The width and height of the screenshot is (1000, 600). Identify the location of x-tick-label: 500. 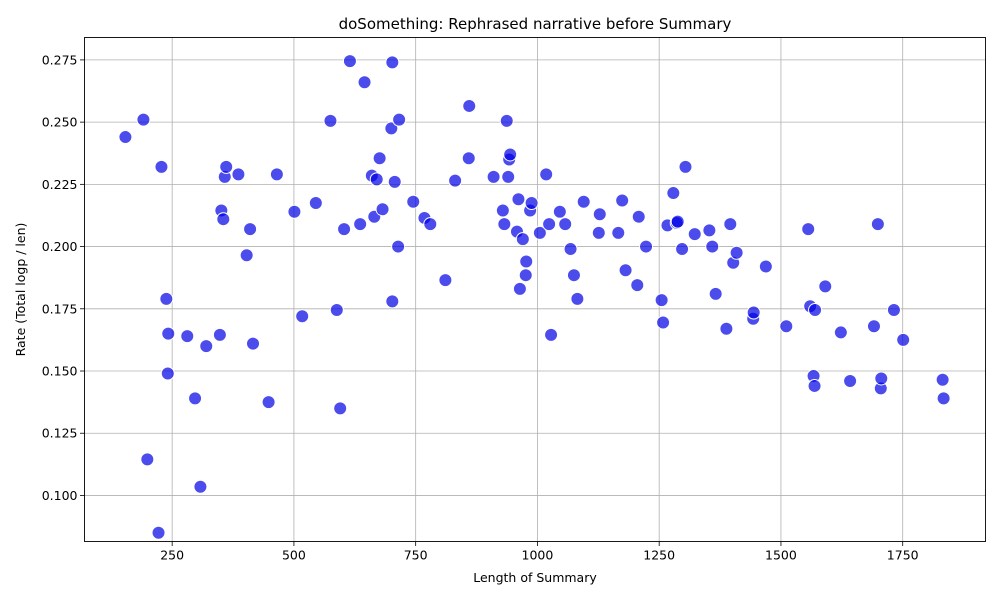
(294, 555).